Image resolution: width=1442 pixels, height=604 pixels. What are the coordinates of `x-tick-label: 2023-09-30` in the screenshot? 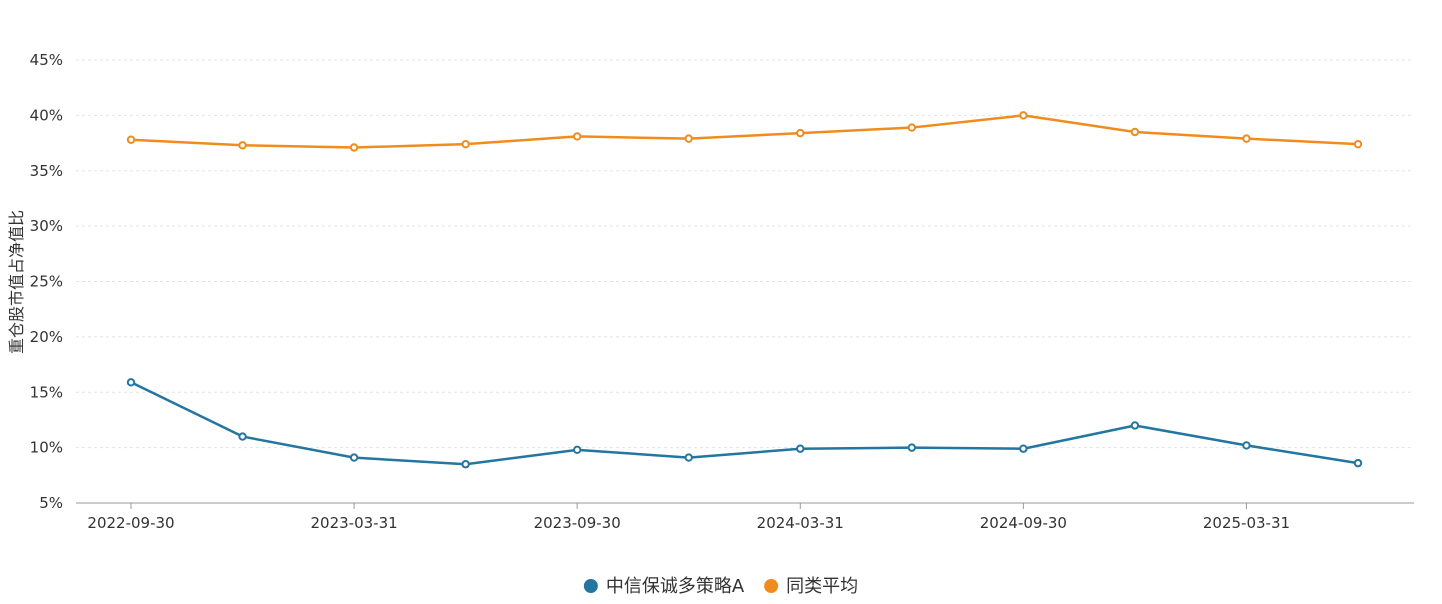 It's located at (577, 523).